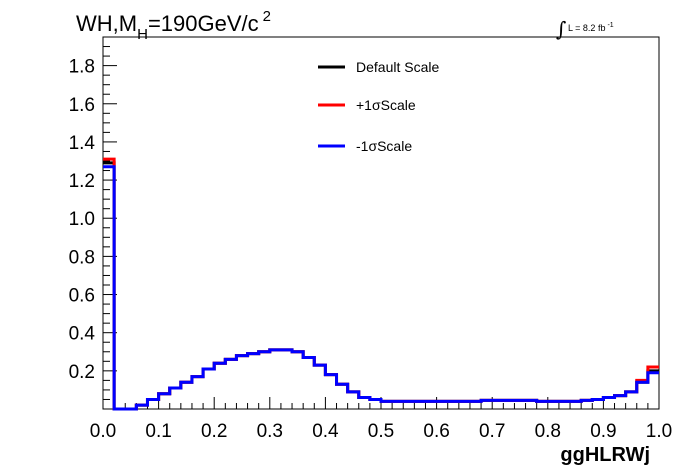 Image resolution: width=696 pixels, height=472 pixels. Describe the element at coordinates (561, 29) in the screenshot. I see `integral-symbol: ∫` at that location.